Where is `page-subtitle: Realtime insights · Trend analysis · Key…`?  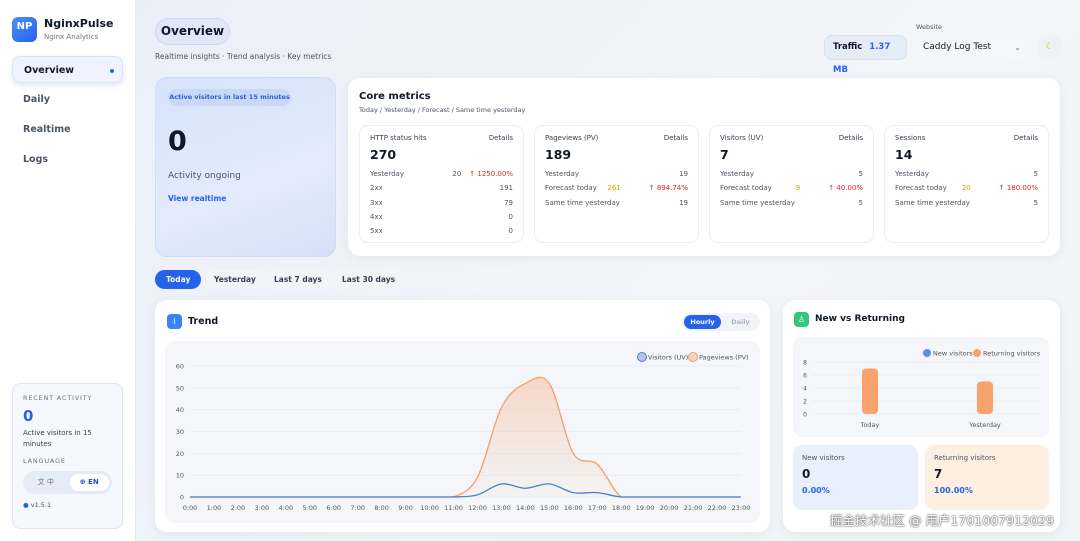 page-subtitle: Realtime insights · Trend analysis · Key… is located at coordinates (243, 56).